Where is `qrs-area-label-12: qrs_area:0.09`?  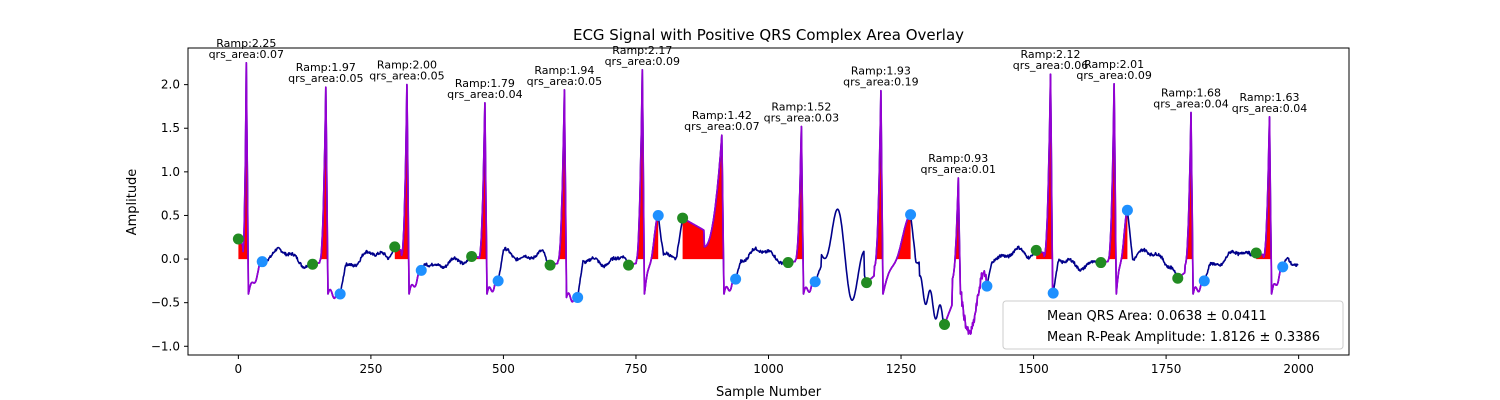 qrs-area-label-12: qrs_area:0.09 is located at coordinates (1113, 75).